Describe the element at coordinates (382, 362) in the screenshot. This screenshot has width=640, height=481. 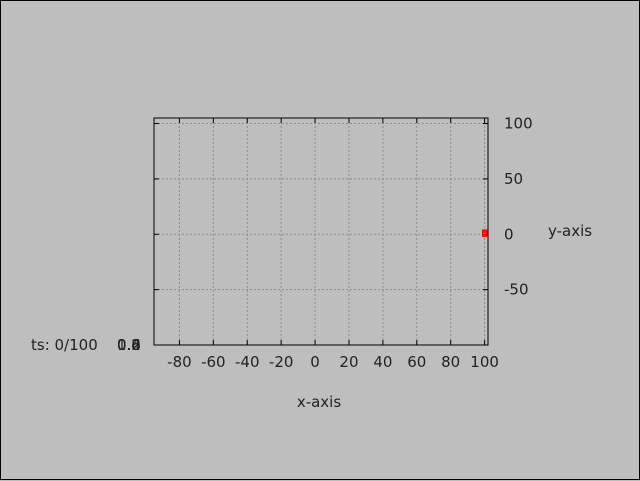
I see `x-tick-label: 40` at that location.